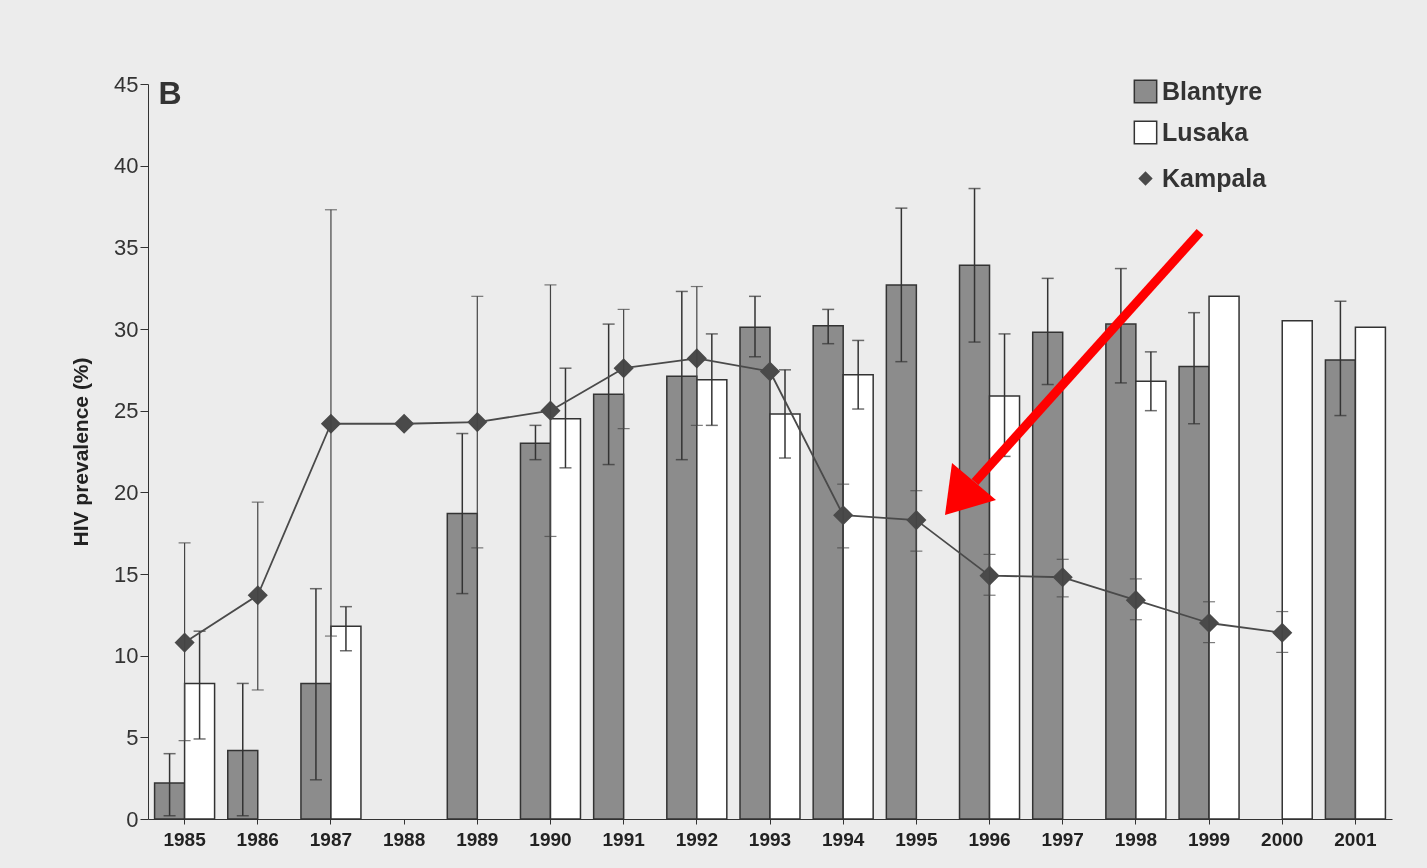 Image resolution: width=1427 pixels, height=868 pixels. Describe the element at coordinates (126, 492) in the screenshot. I see `y-tick-label: 20` at that location.